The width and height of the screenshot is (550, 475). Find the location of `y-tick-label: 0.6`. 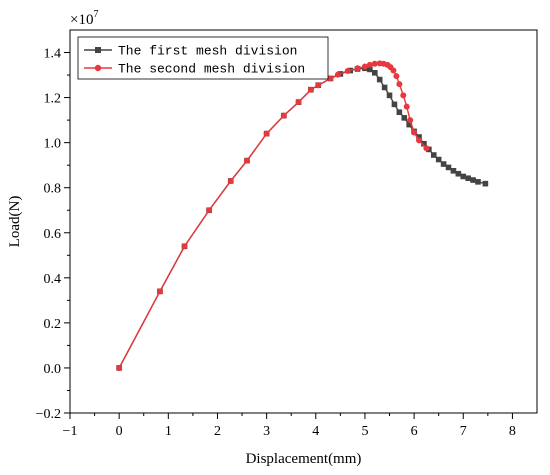

y-tick-label: 0.6 is located at coordinates (53, 234).